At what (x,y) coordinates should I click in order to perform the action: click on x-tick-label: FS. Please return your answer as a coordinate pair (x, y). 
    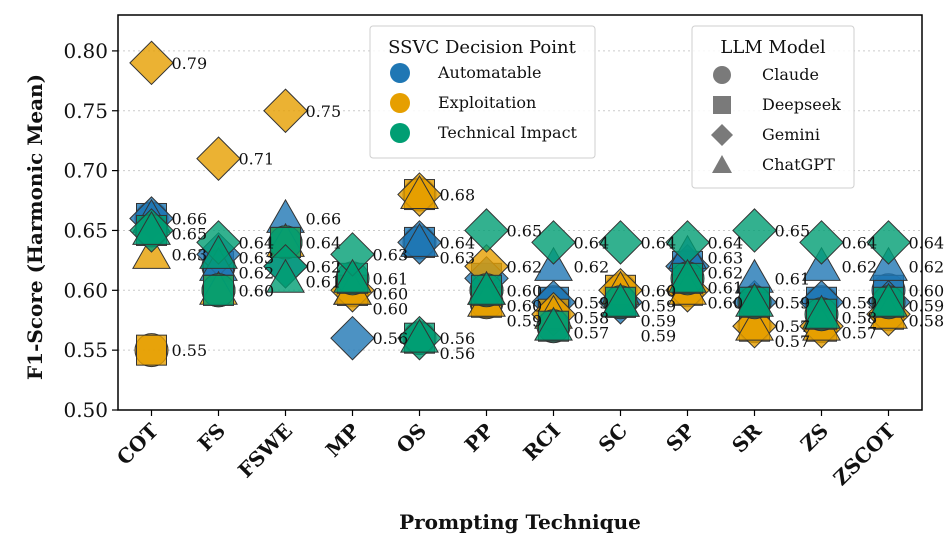
    Looking at the image, I should click on (211, 437).